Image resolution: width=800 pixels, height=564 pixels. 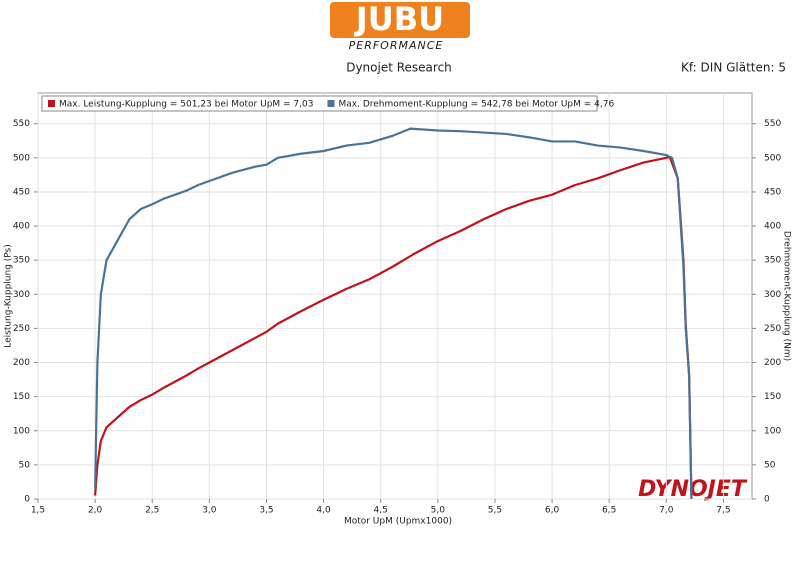 What do you see at coordinates (398, 522) in the screenshot?
I see `x-axis-label: Motor UpM (Upmx1000)` at bounding box center [398, 522].